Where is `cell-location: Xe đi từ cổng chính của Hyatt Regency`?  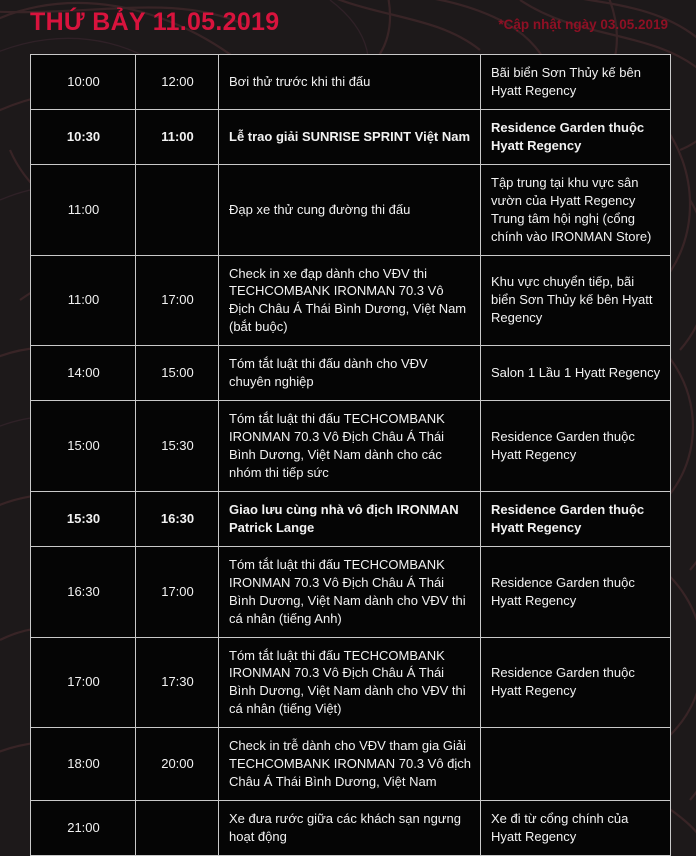 cell-location: Xe đi từ cổng chính của Hyatt Regency is located at coordinates (575, 828).